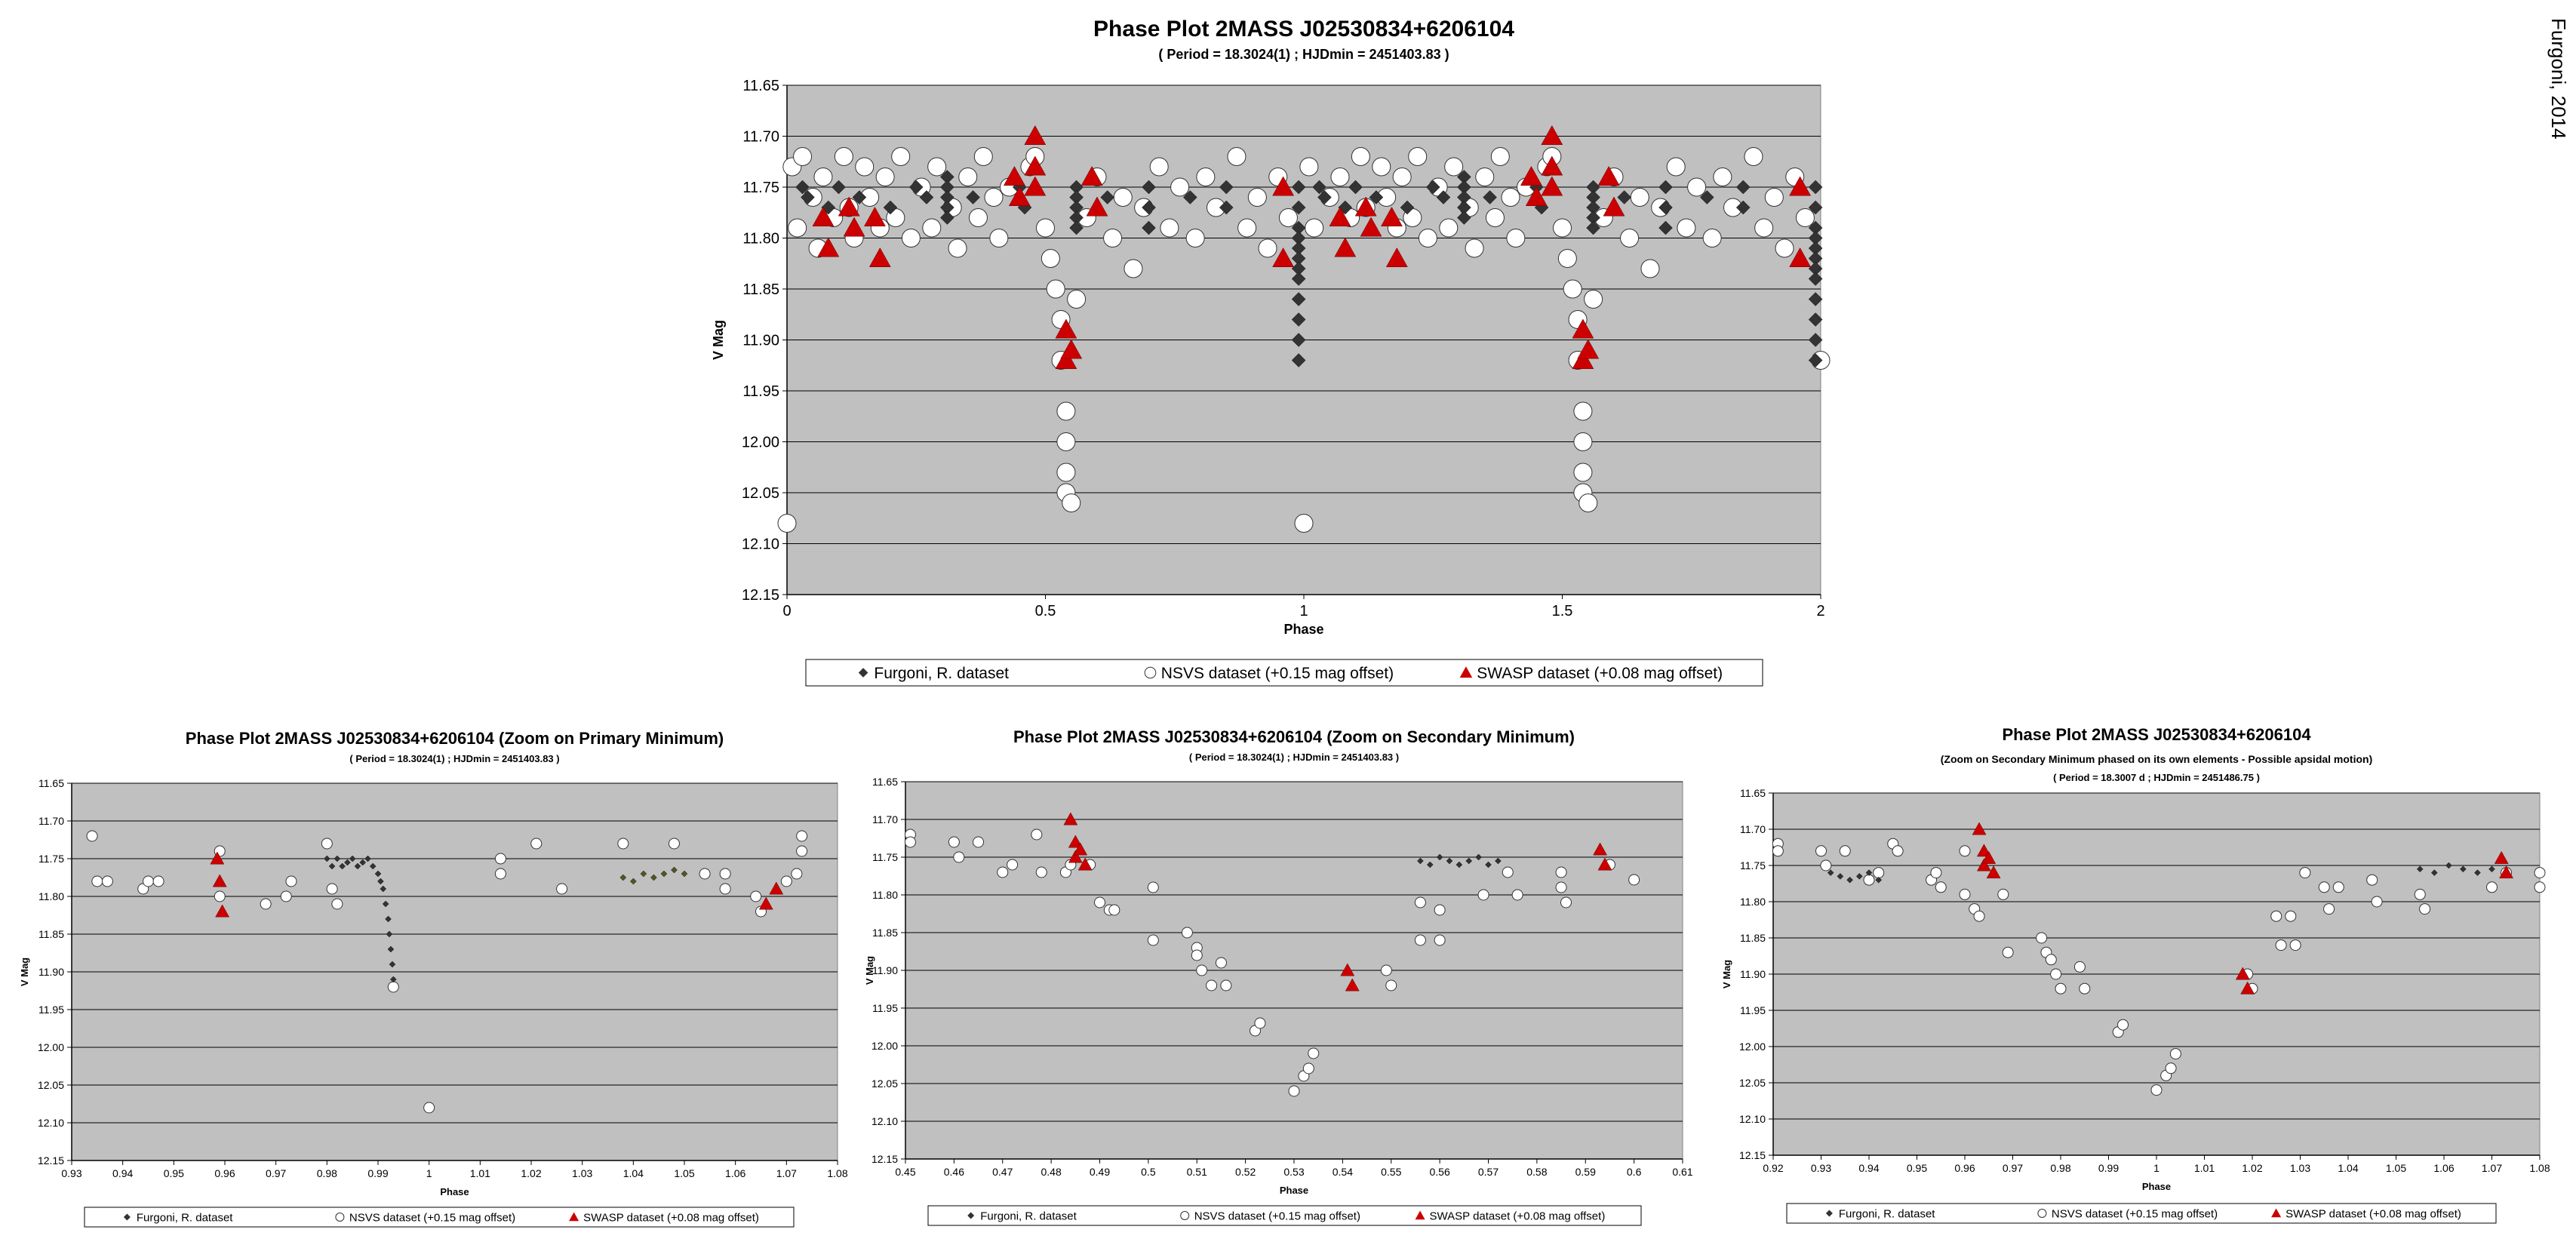  I want to click on y-axis-label: V Mag, so click(869, 970).